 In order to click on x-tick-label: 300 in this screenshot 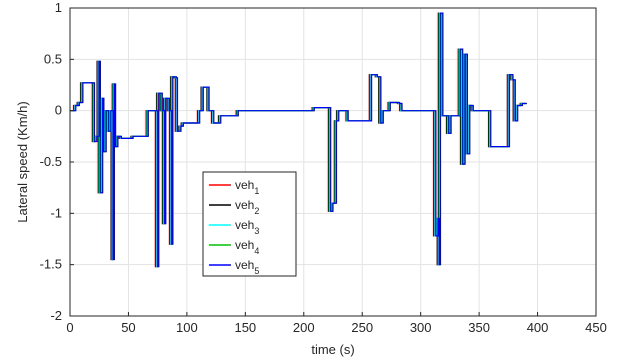, I will do `click(421, 327)`.